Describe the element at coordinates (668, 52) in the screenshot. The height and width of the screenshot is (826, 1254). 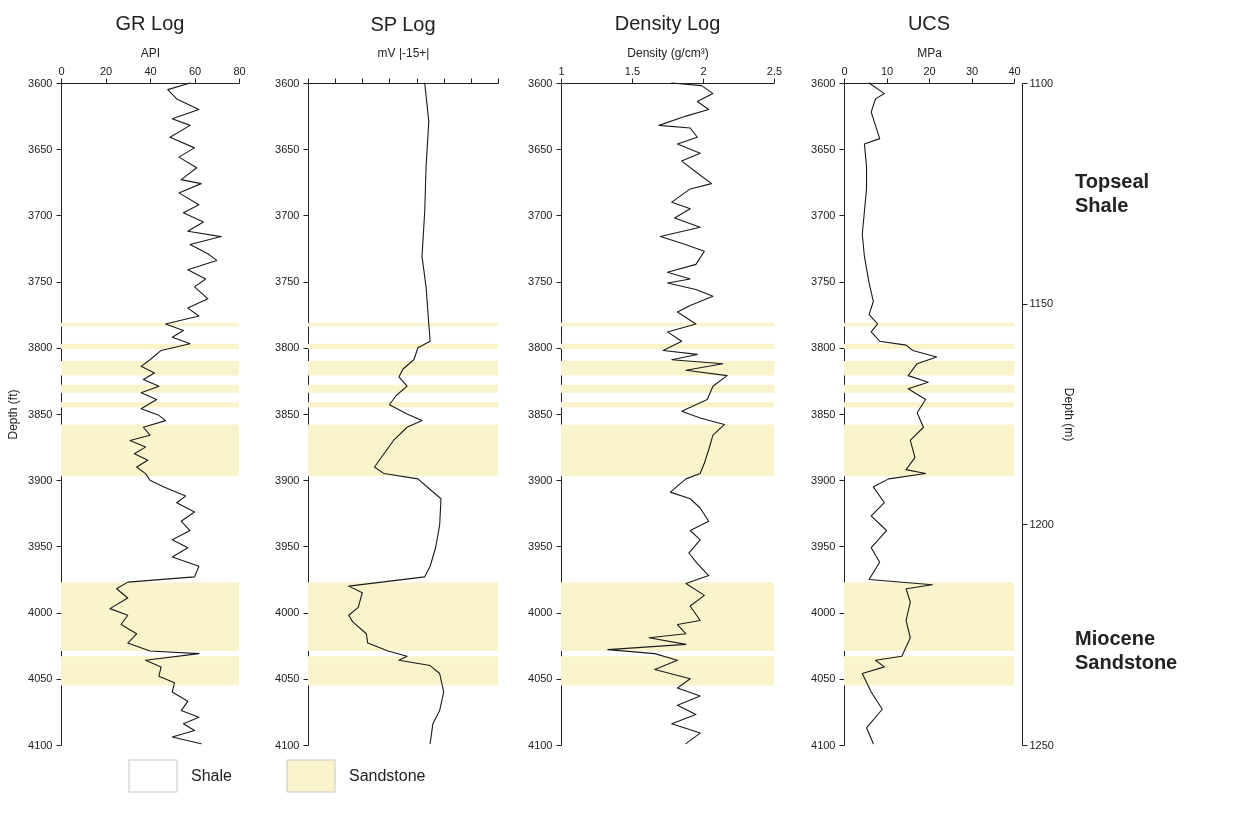
I see `x-axis-title: Density (g/cm³)` at that location.